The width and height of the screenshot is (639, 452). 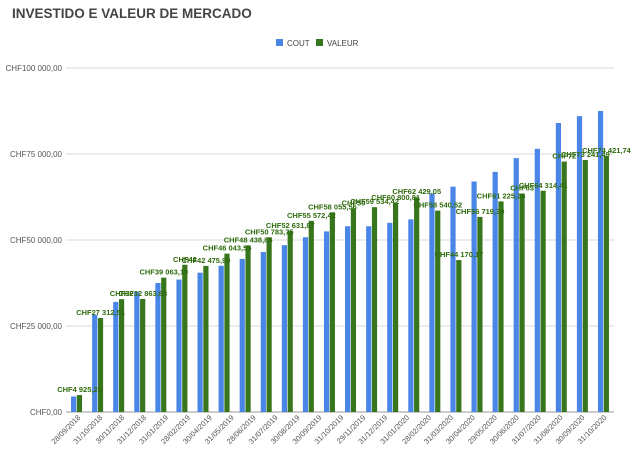 What do you see at coordinates (311, 215) in the screenshot?
I see `data-label: CHF55 572,42` at bounding box center [311, 215].